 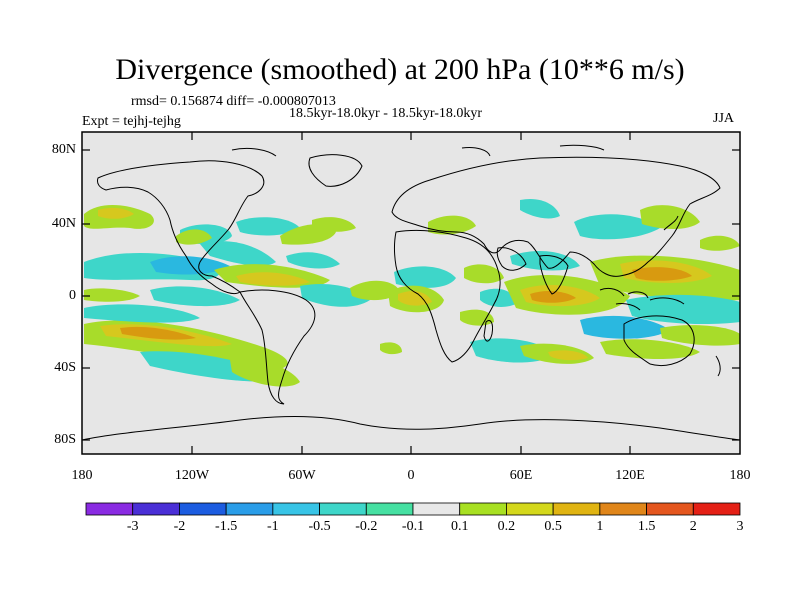 What do you see at coordinates (319, 526) in the screenshot?
I see `colorbar-label: -0.5` at bounding box center [319, 526].